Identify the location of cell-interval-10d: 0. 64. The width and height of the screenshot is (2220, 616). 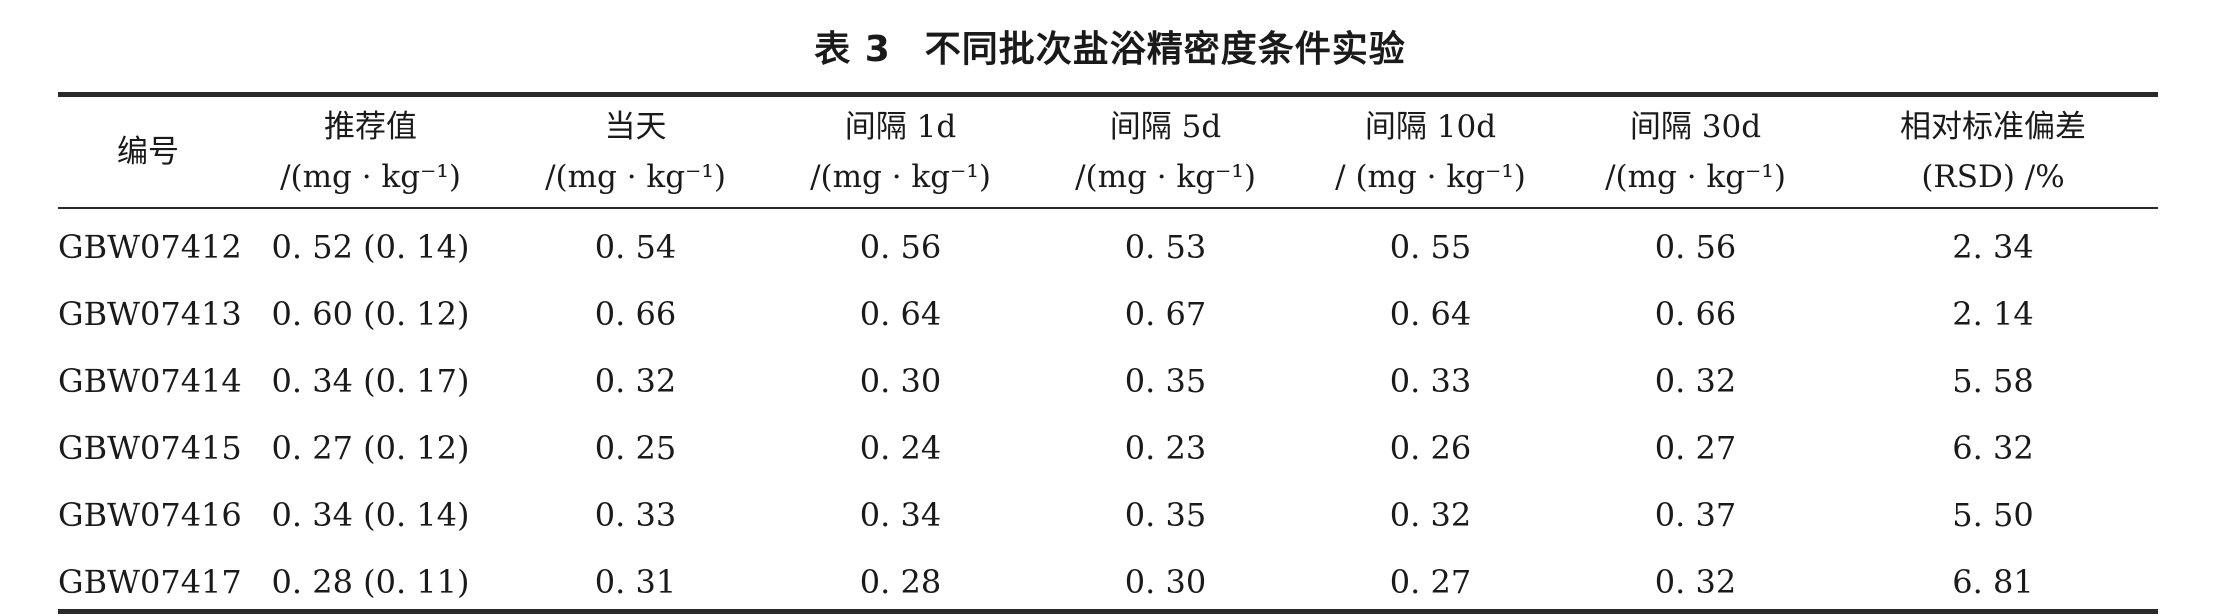
(1430, 313).